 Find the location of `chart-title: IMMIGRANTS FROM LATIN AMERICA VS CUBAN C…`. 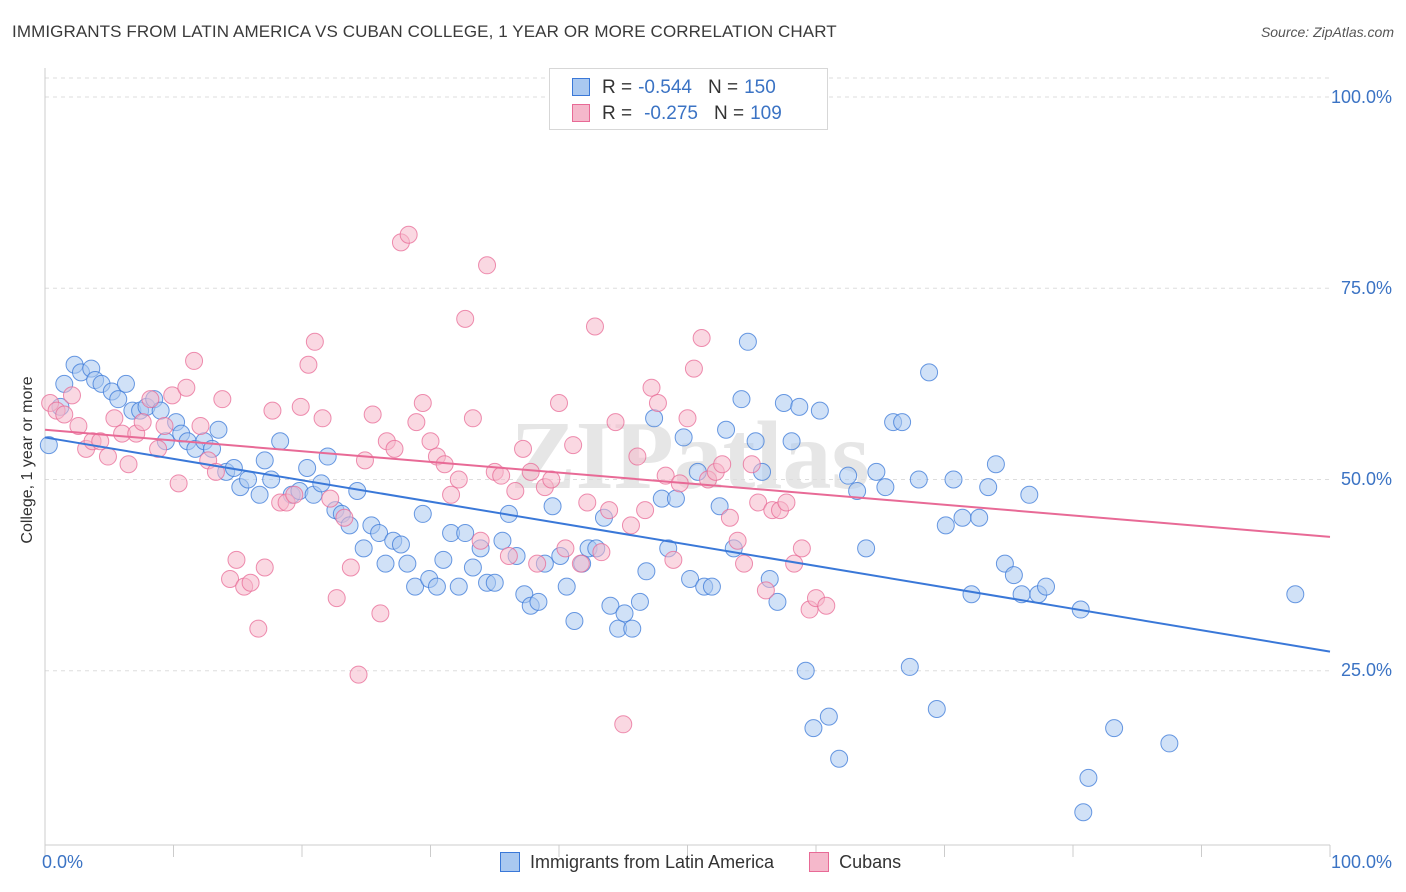

chart-title: IMMIGRANTS FROM LATIN AMERICA VS CUBAN C… is located at coordinates (424, 31).